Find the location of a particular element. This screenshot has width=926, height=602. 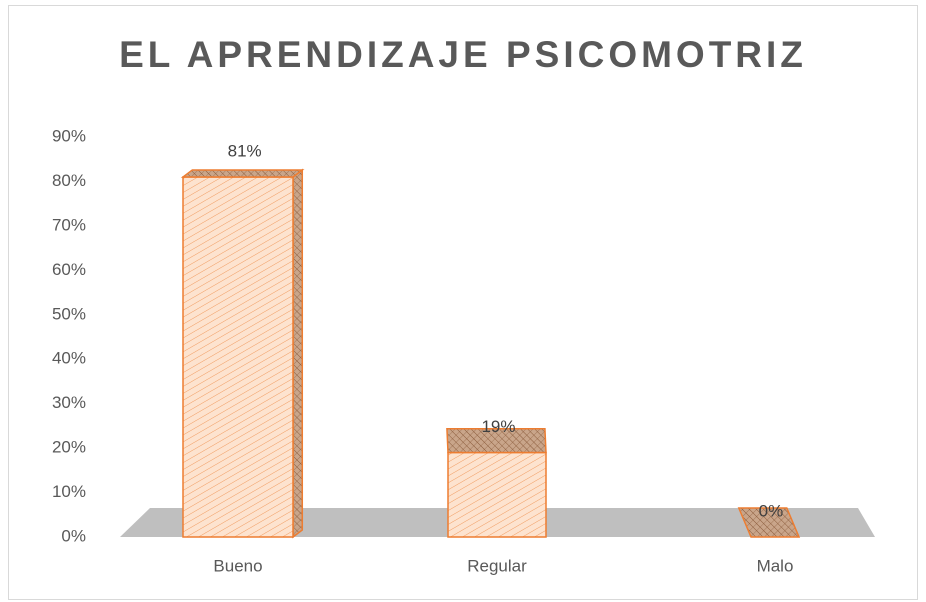

y-tick-label: 50% is located at coordinates (69, 313).